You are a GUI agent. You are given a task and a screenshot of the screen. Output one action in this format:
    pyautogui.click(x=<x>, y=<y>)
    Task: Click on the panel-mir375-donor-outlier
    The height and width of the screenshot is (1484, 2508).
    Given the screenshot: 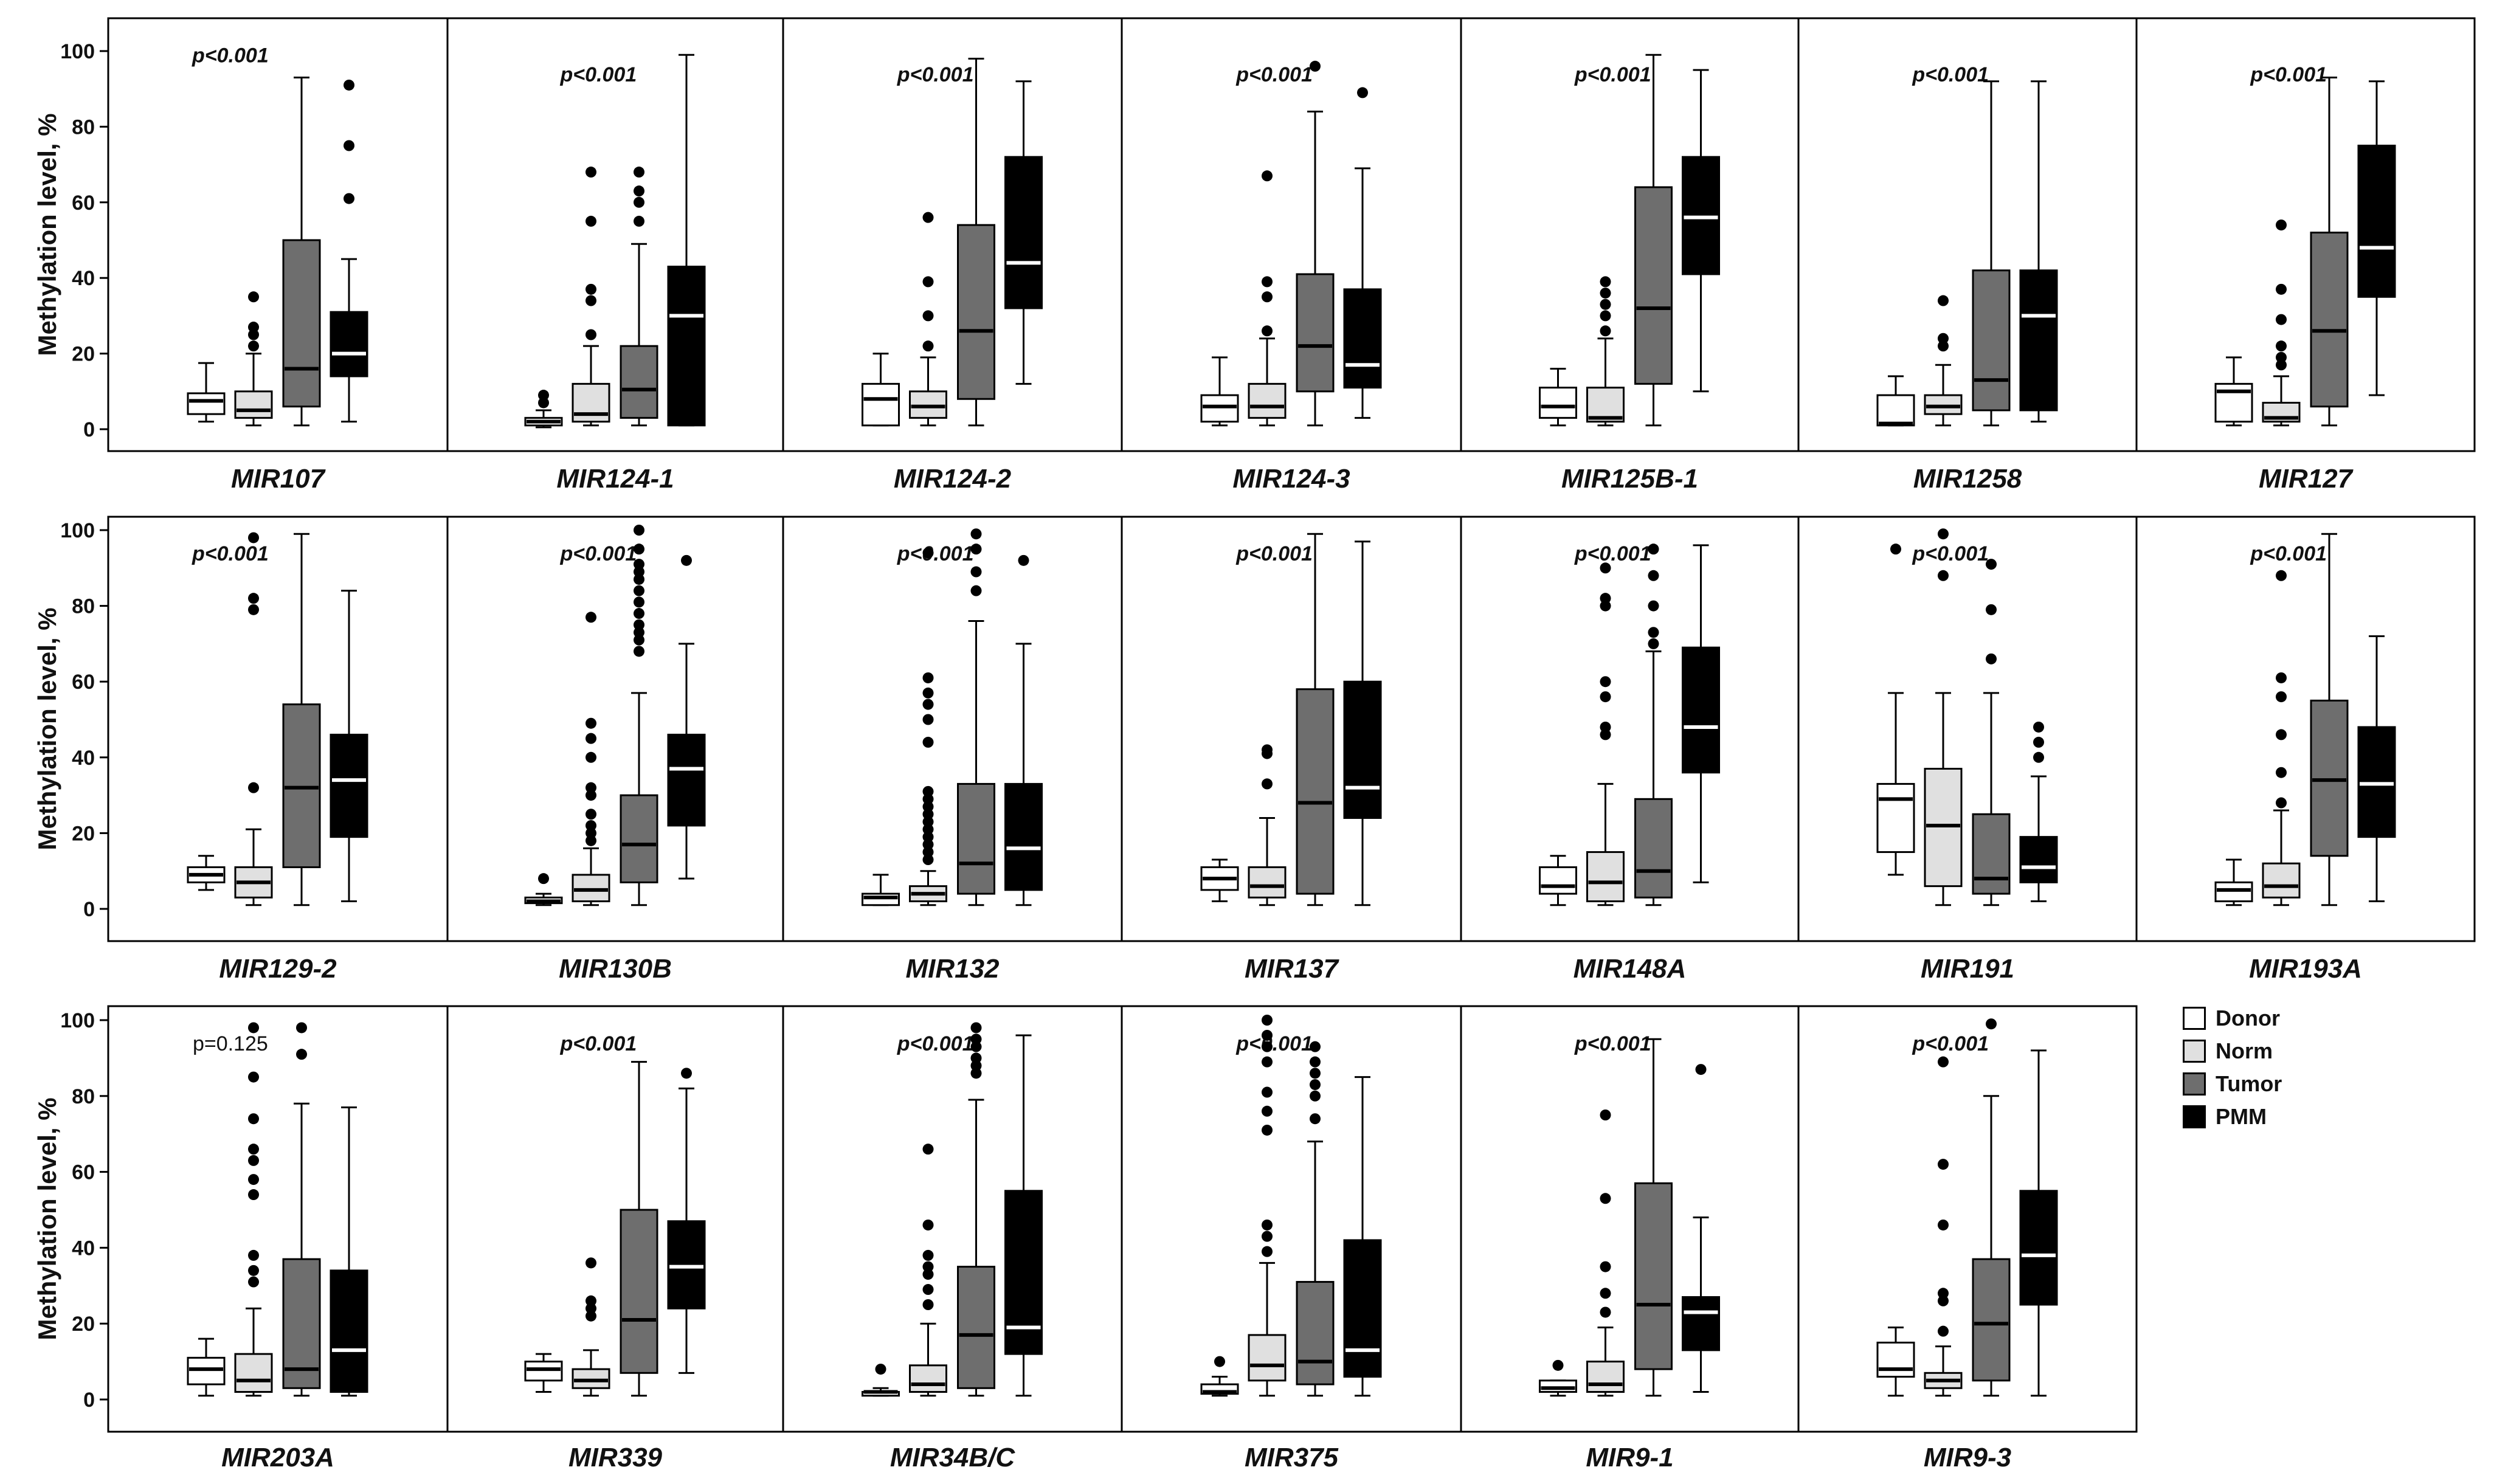 What is the action you would take?
    pyautogui.click(x=1219, y=1361)
    